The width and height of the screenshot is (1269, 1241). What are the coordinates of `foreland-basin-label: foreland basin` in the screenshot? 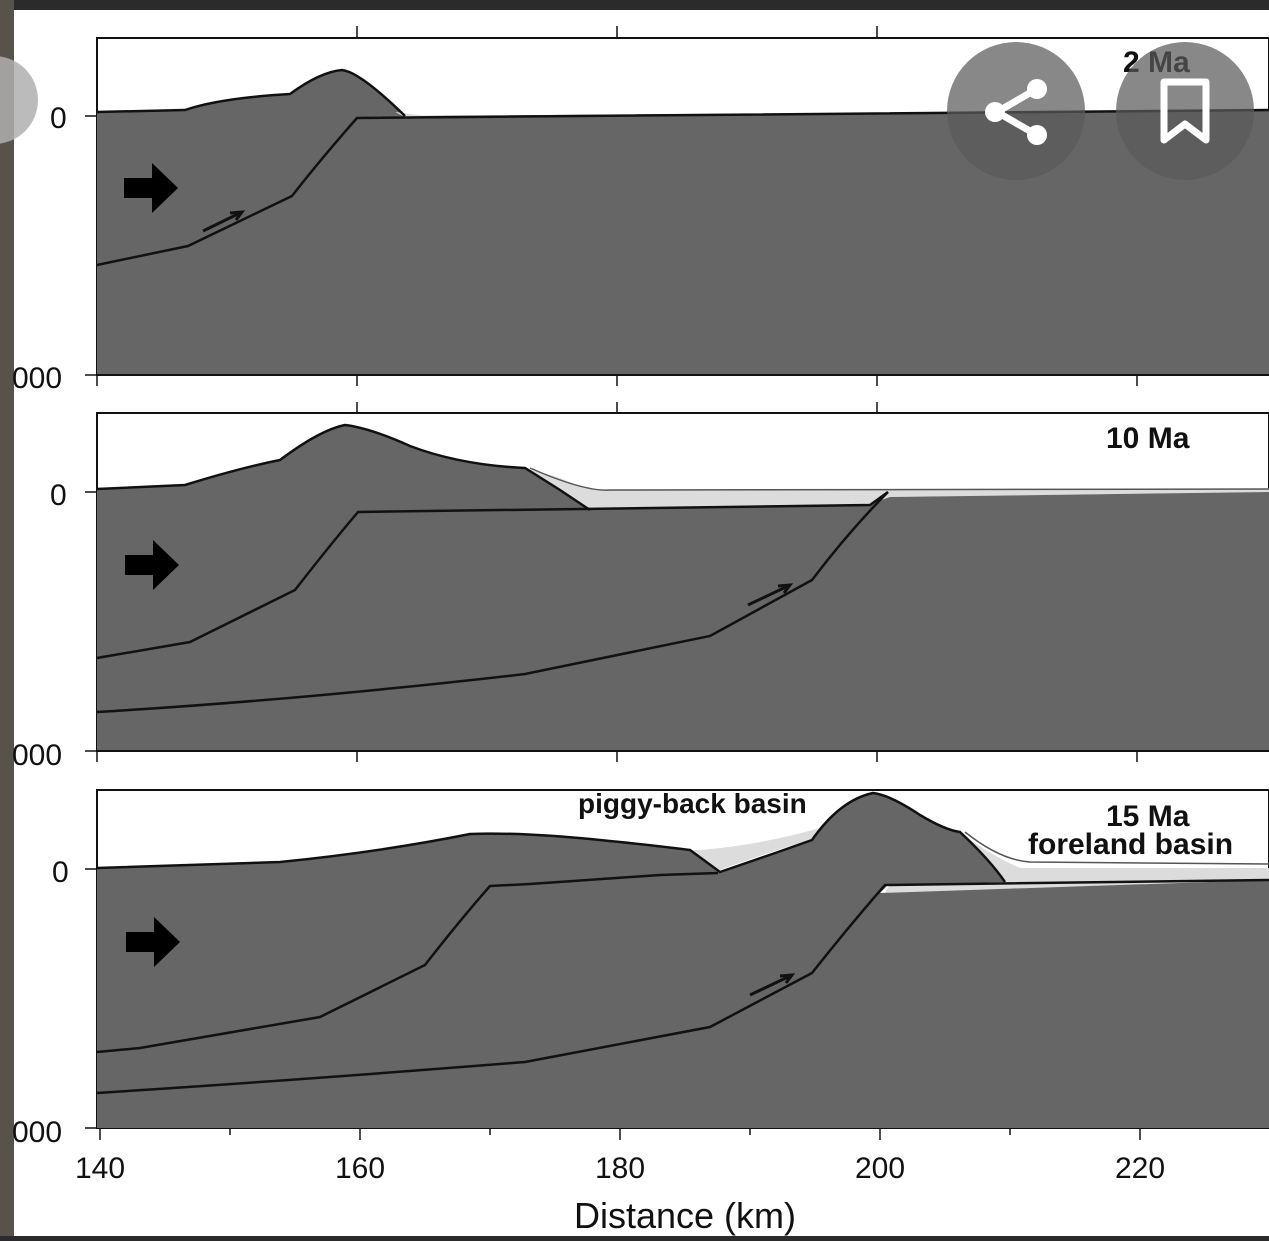 It's located at (1130, 844).